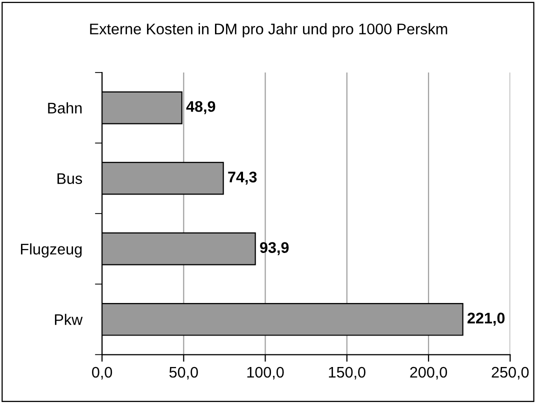  What do you see at coordinates (201, 107) in the screenshot?
I see `data-label: 48,9` at bounding box center [201, 107].